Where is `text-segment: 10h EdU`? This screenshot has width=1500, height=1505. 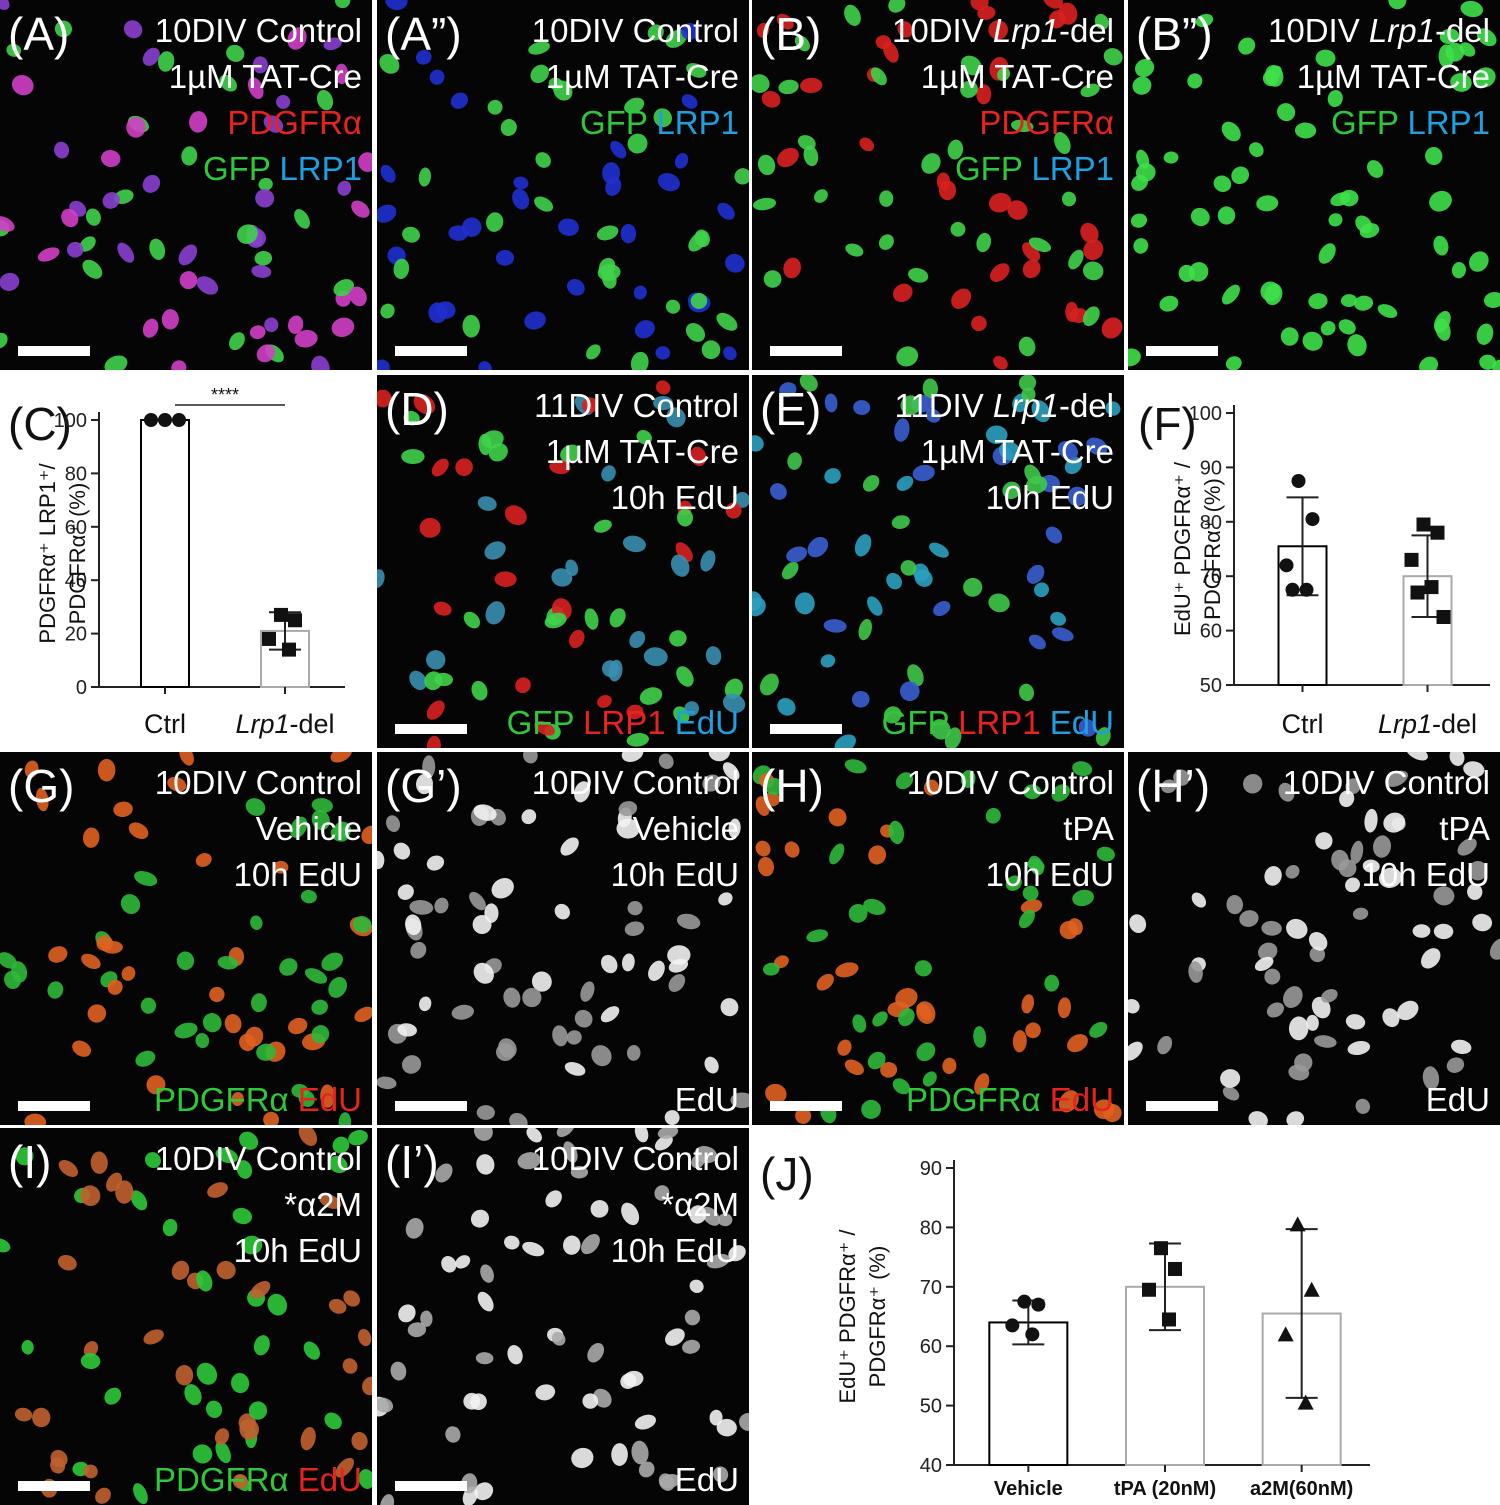 text-segment: 10h EdU is located at coordinates (675, 874).